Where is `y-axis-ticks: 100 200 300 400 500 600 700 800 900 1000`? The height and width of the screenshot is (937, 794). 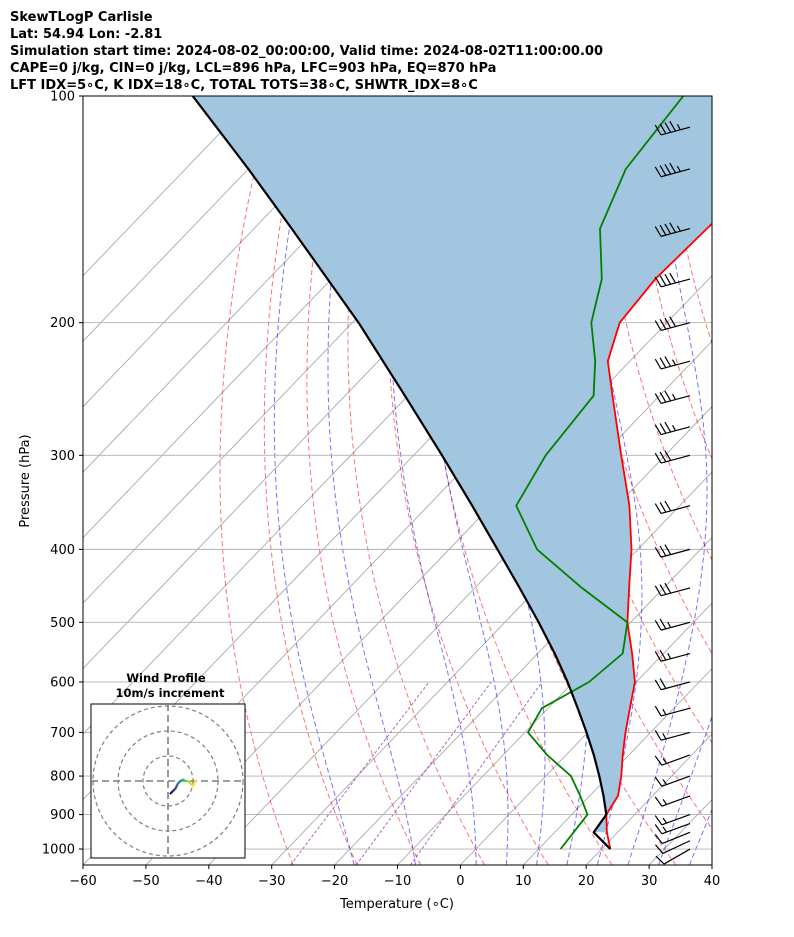
y-axis-ticks: 100 200 300 400 500 600 700 800 900 1000 is located at coordinates (62, 474).